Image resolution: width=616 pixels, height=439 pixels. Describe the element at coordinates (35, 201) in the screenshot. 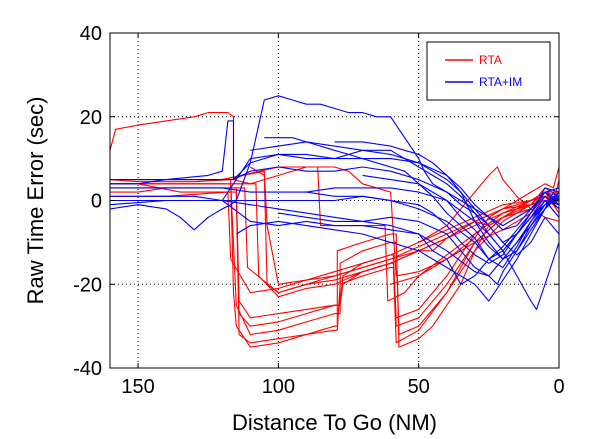

I see `y-axis-label: Raw Time Error (sec)` at that location.